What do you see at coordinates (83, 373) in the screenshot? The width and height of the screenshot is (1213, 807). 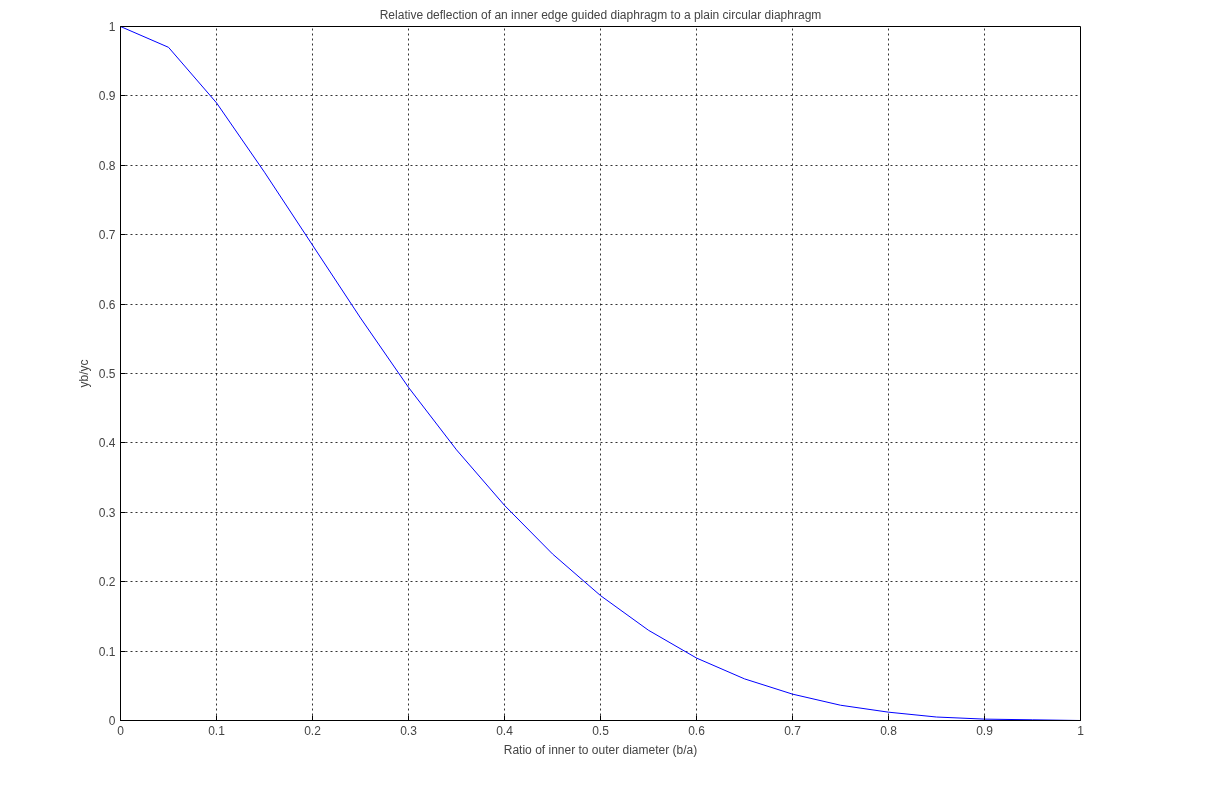 I see `y-axis-title: yb/yc` at bounding box center [83, 373].